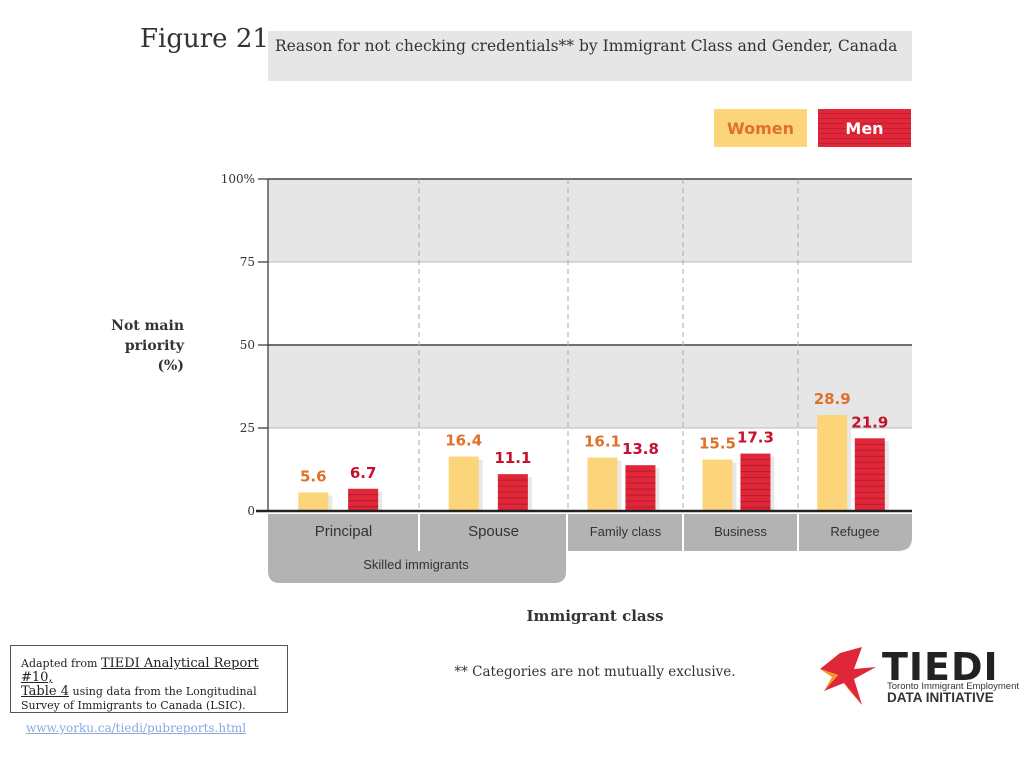  What do you see at coordinates (848, 676) in the screenshot?
I see `tiedi-logo-mark-icon` at bounding box center [848, 676].